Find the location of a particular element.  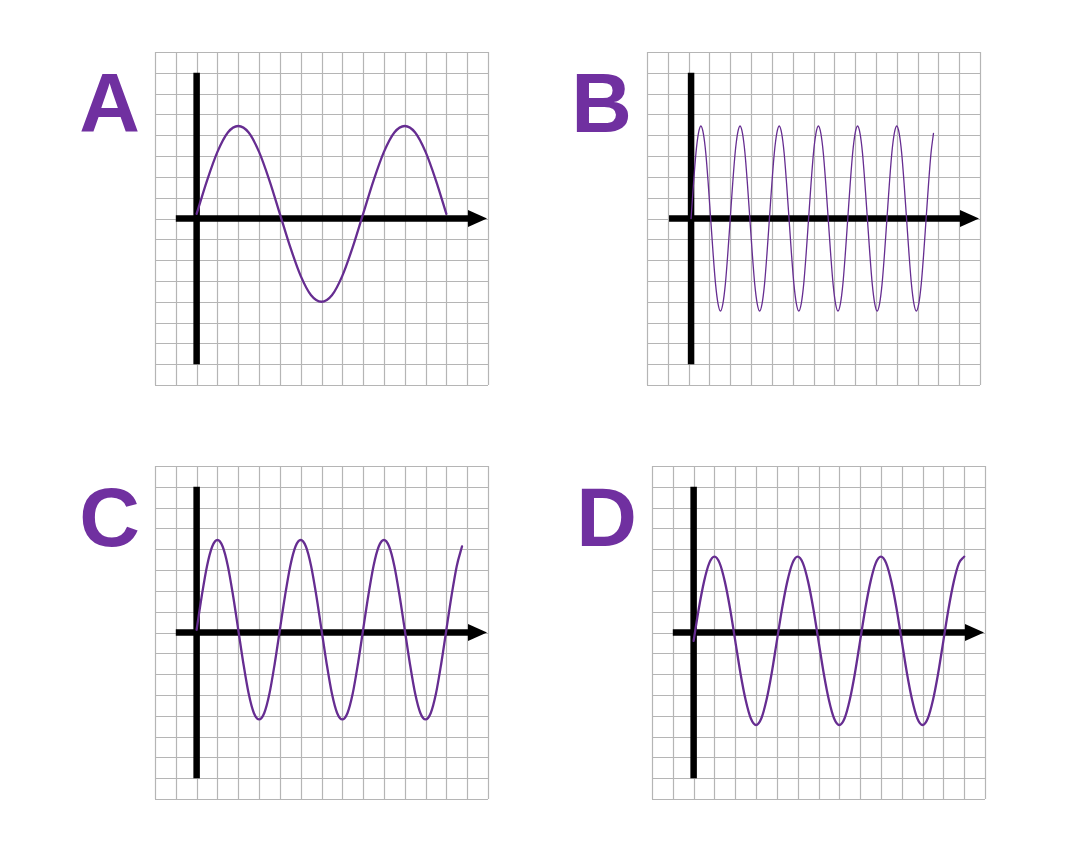

chart-title: A is located at coordinates (109, 103).